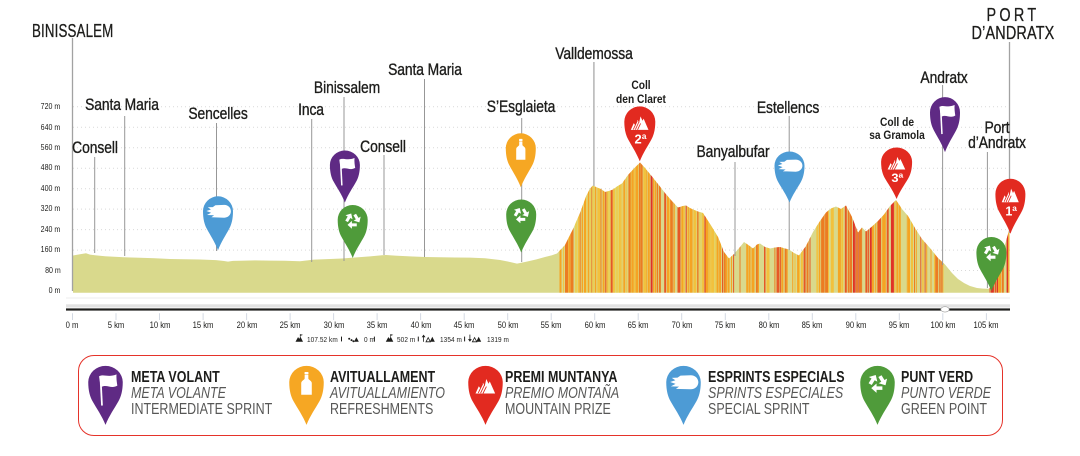 The width and height of the screenshot is (1080, 456). What do you see at coordinates (1011, 211) in the screenshot?
I see `svg-text: 1ª` at bounding box center [1011, 211].